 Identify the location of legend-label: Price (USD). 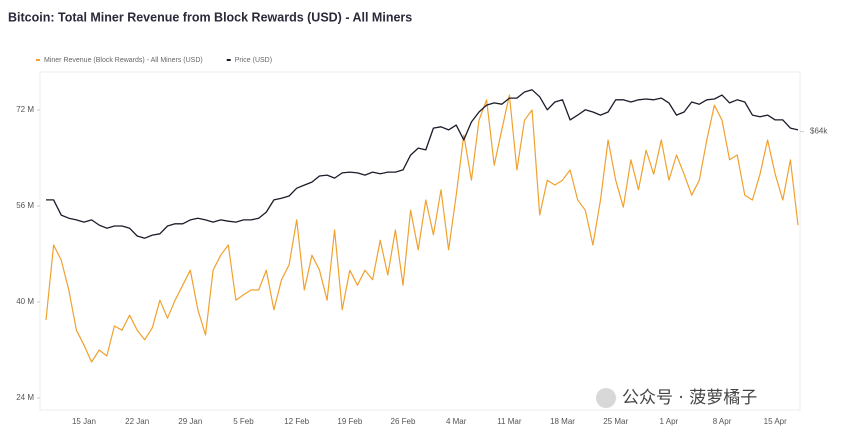
(253, 60).